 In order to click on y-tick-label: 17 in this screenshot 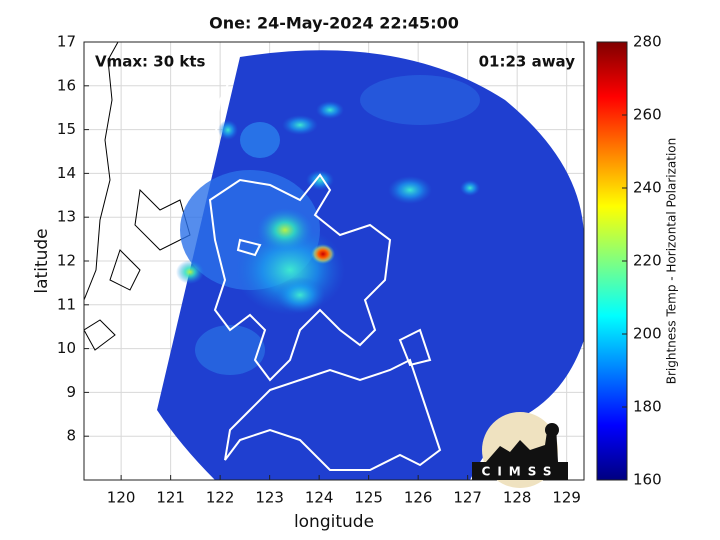, I will do `click(66, 42)`.